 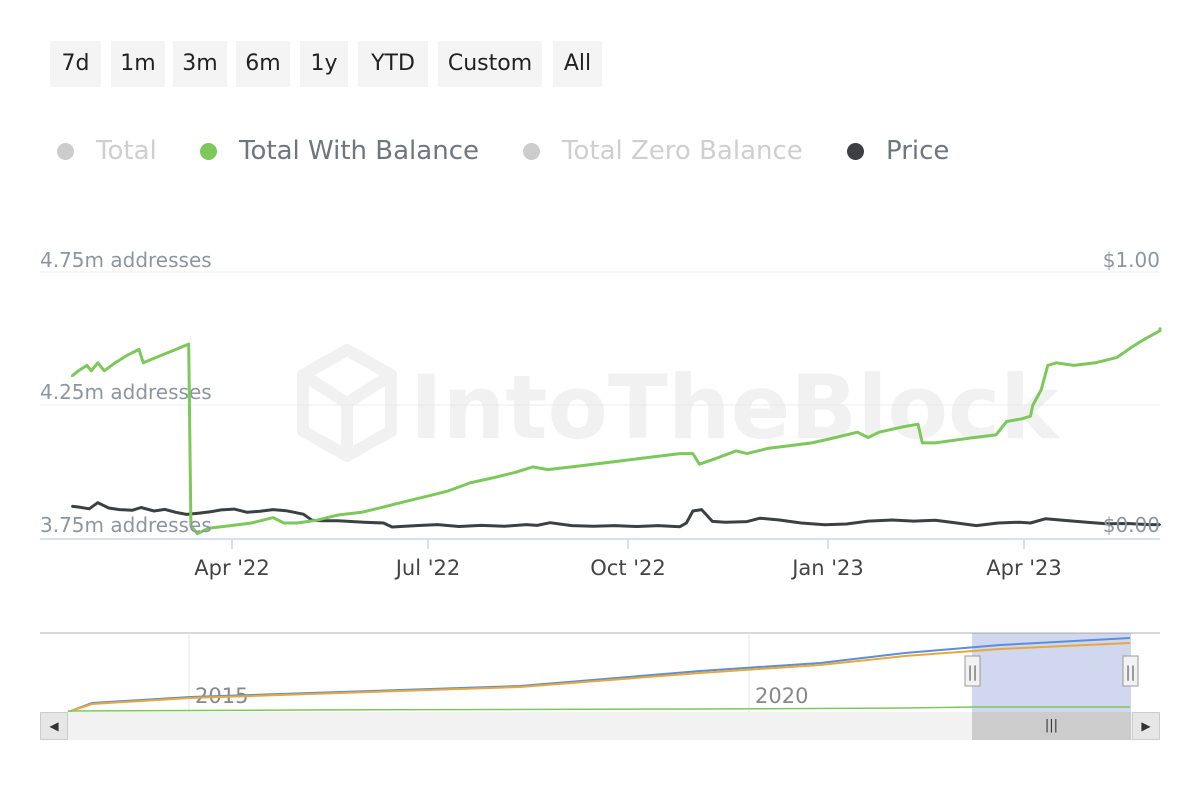 What do you see at coordinates (827, 568) in the screenshot?
I see `x-tick-label: Jan '23` at bounding box center [827, 568].